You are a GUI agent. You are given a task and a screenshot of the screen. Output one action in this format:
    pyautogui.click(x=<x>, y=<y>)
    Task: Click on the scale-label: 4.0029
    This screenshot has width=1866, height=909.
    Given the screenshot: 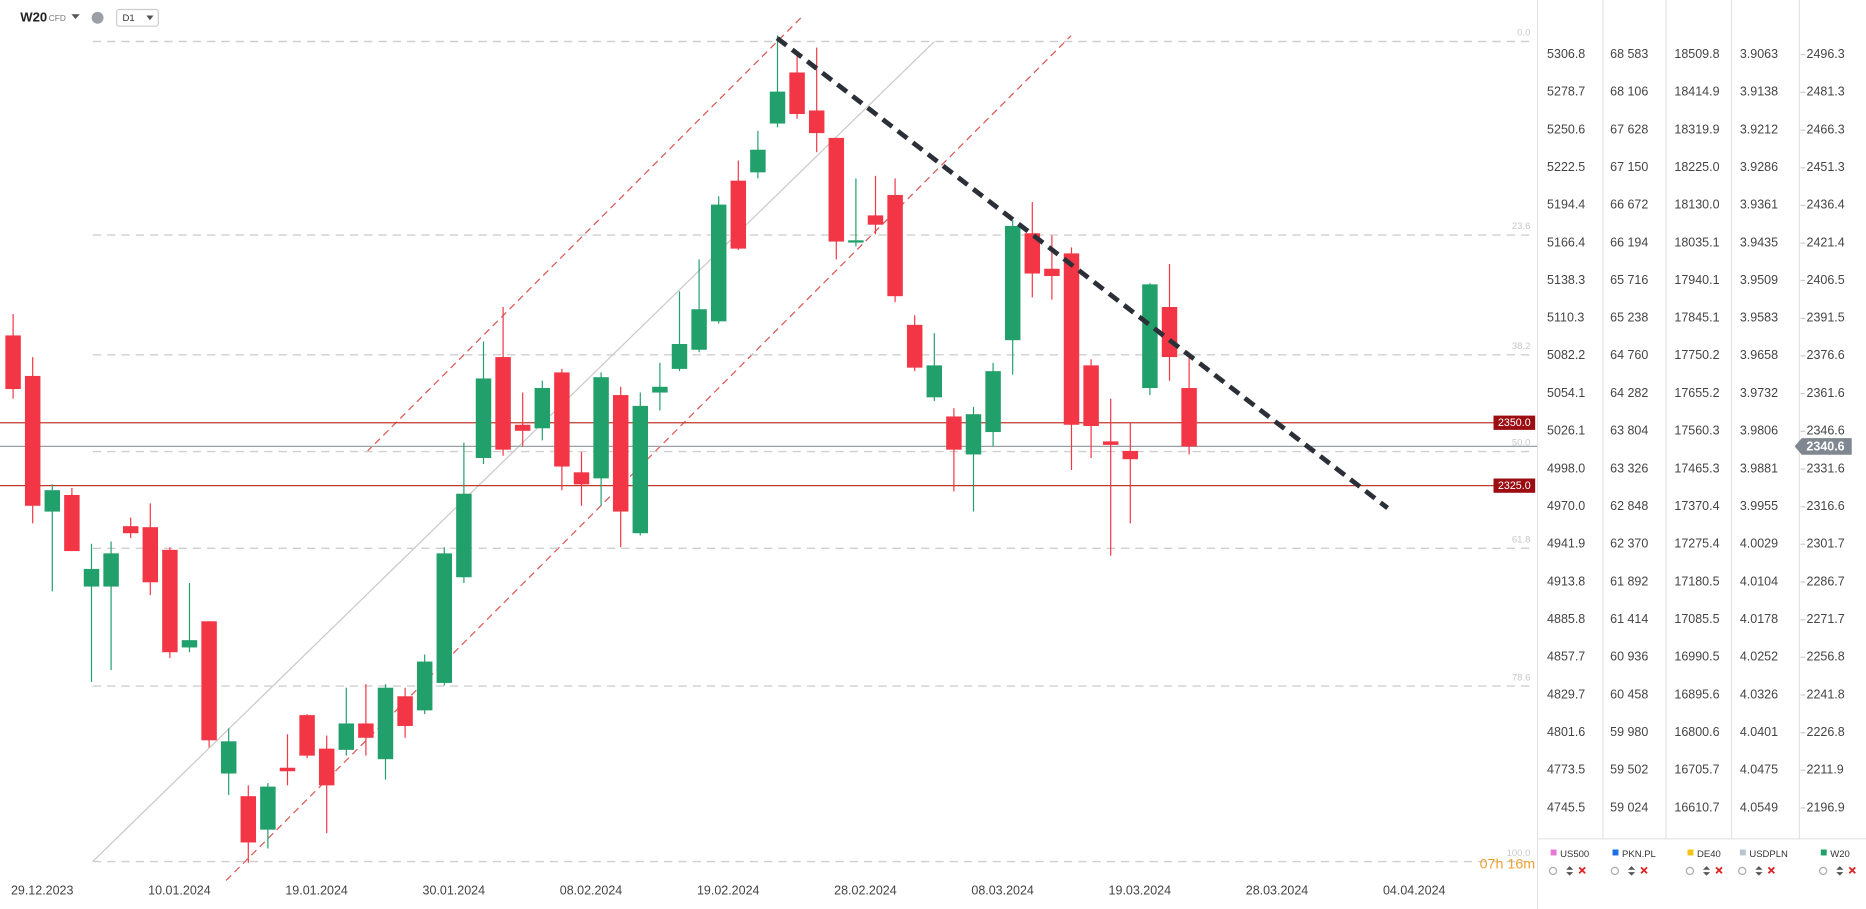 What is the action you would take?
    pyautogui.click(x=1759, y=544)
    